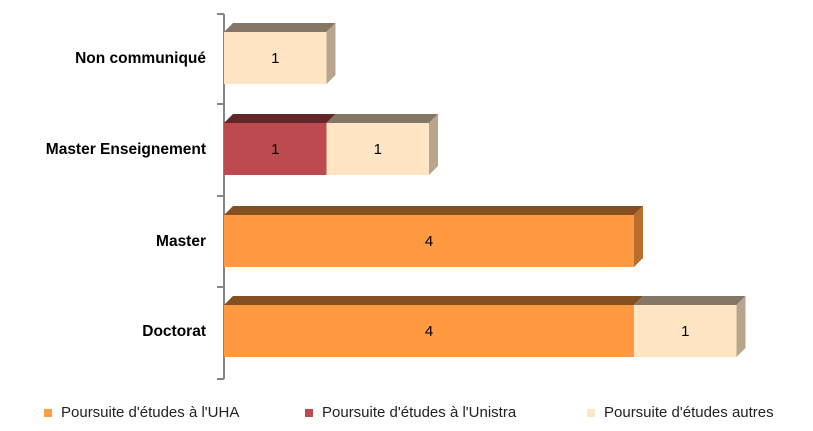  What do you see at coordinates (309, 412) in the screenshot?
I see `legend-swatch-unistra` at bounding box center [309, 412].